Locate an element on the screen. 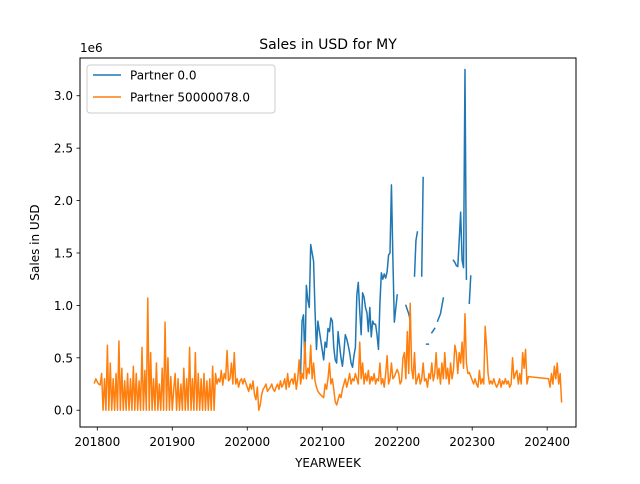 The width and height of the screenshot is (640, 484). y-tick-label: 2.5 is located at coordinates (63, 149).